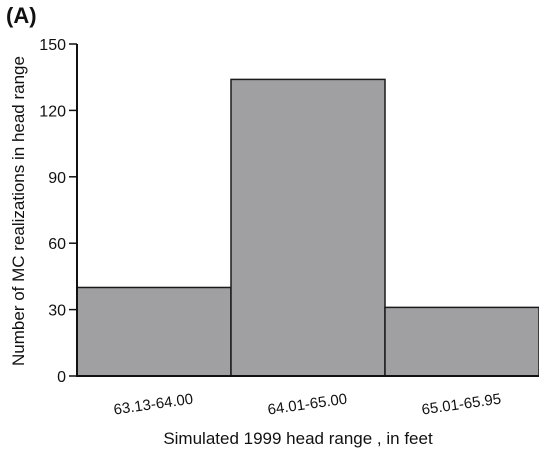 This screenshot has height=454, width=539. What do you see at coordinates (18, 211) in the screenshot?
I see `y-axis-title: Number of MC realizations in head range` at bounding box center [18, 211].